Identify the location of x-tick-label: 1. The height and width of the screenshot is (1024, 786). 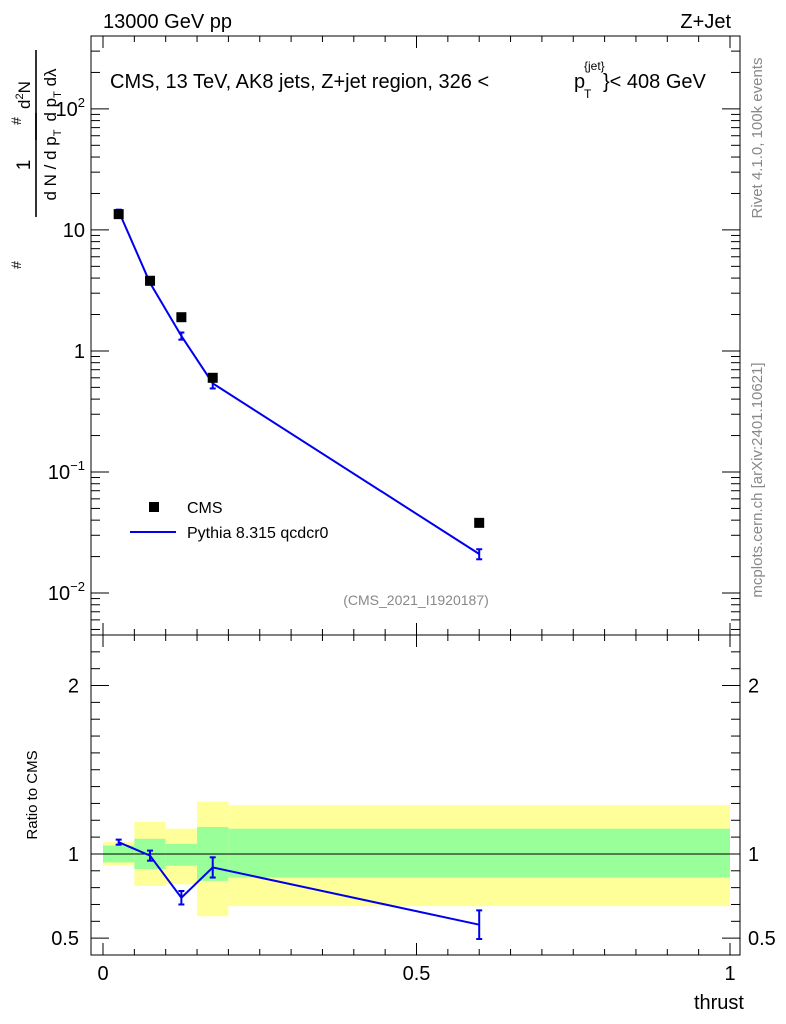
(729, 974).